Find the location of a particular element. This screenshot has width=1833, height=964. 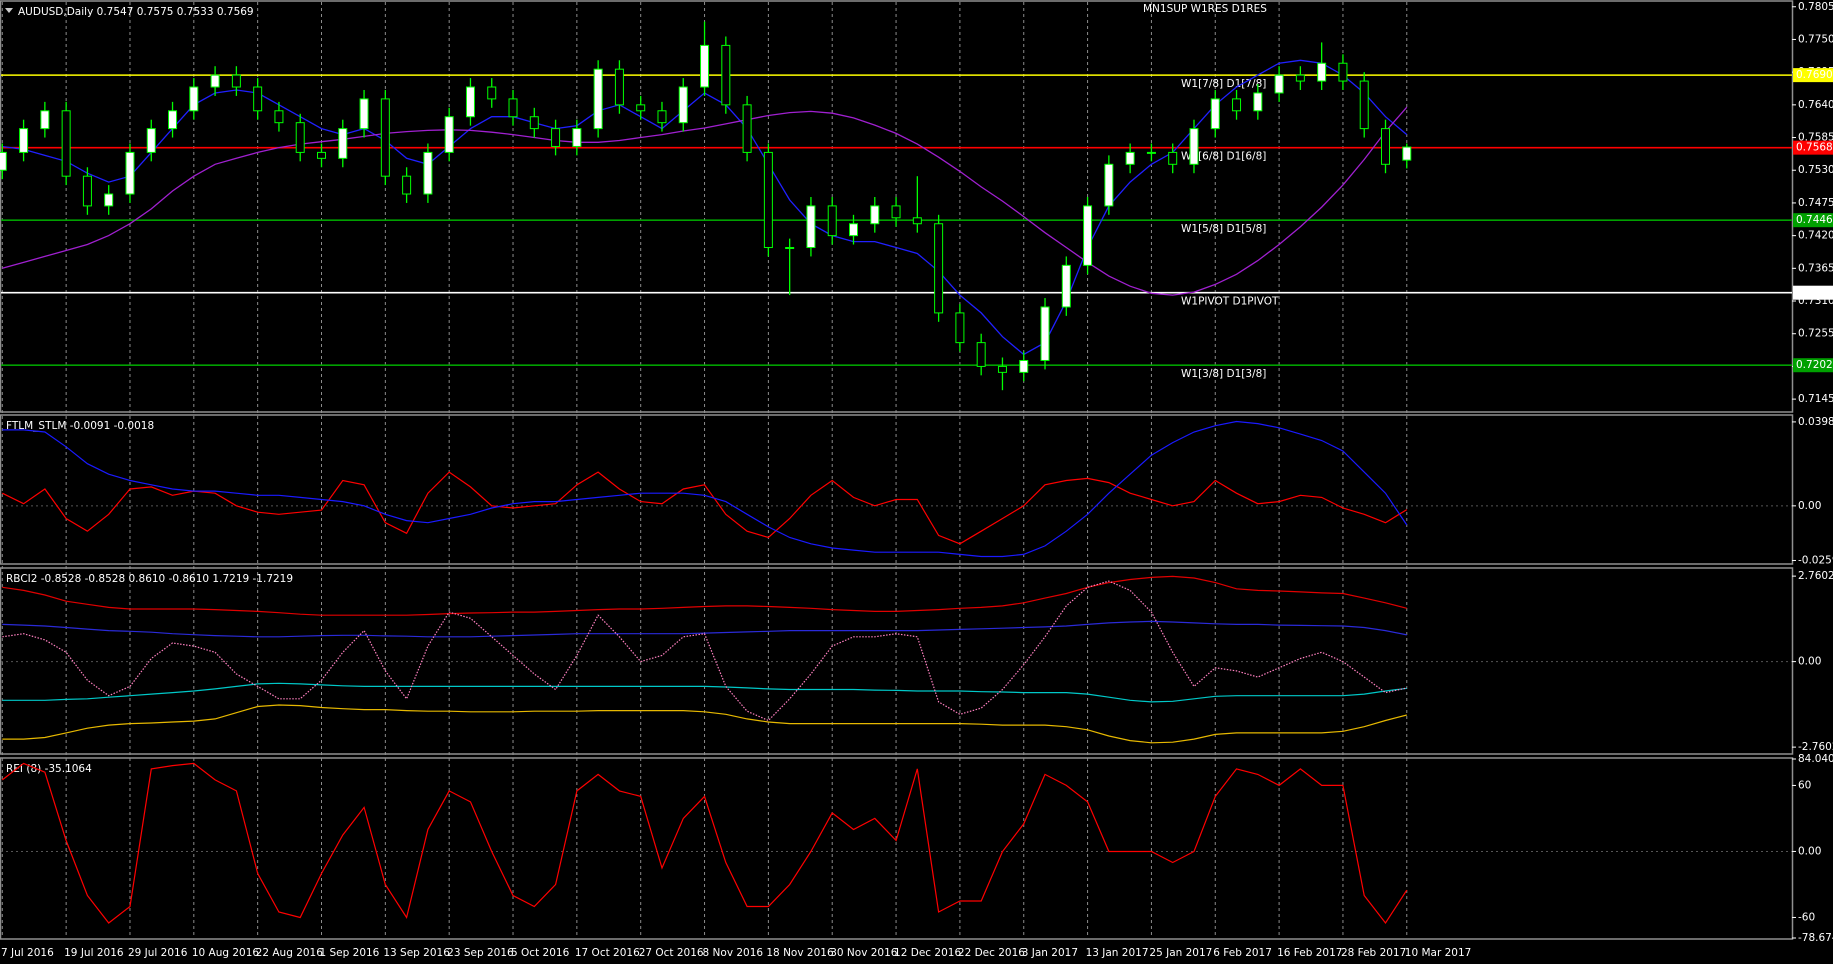

level-text: W1[5/8] D1[5/8] is located at coordinates (1223, 229).